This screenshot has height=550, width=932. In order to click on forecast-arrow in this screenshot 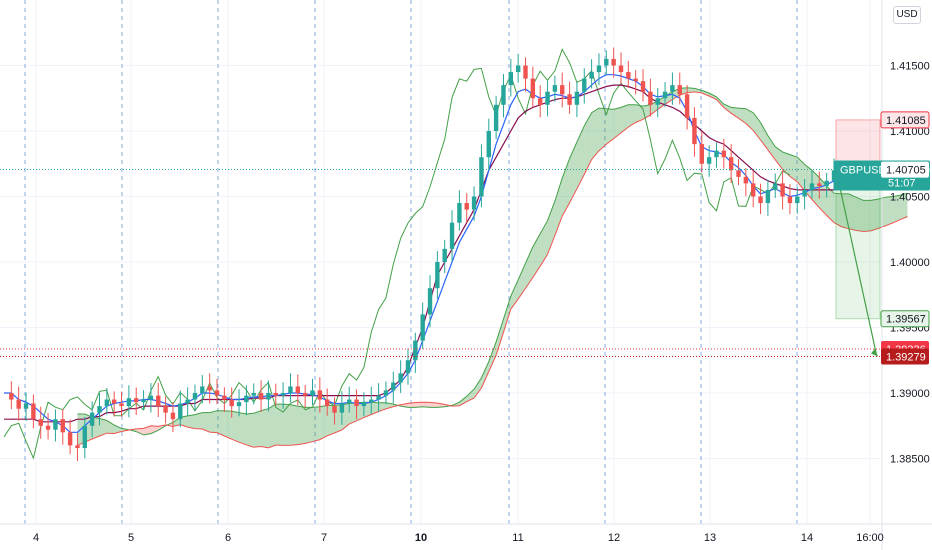, I will do `click(856, 261)`.